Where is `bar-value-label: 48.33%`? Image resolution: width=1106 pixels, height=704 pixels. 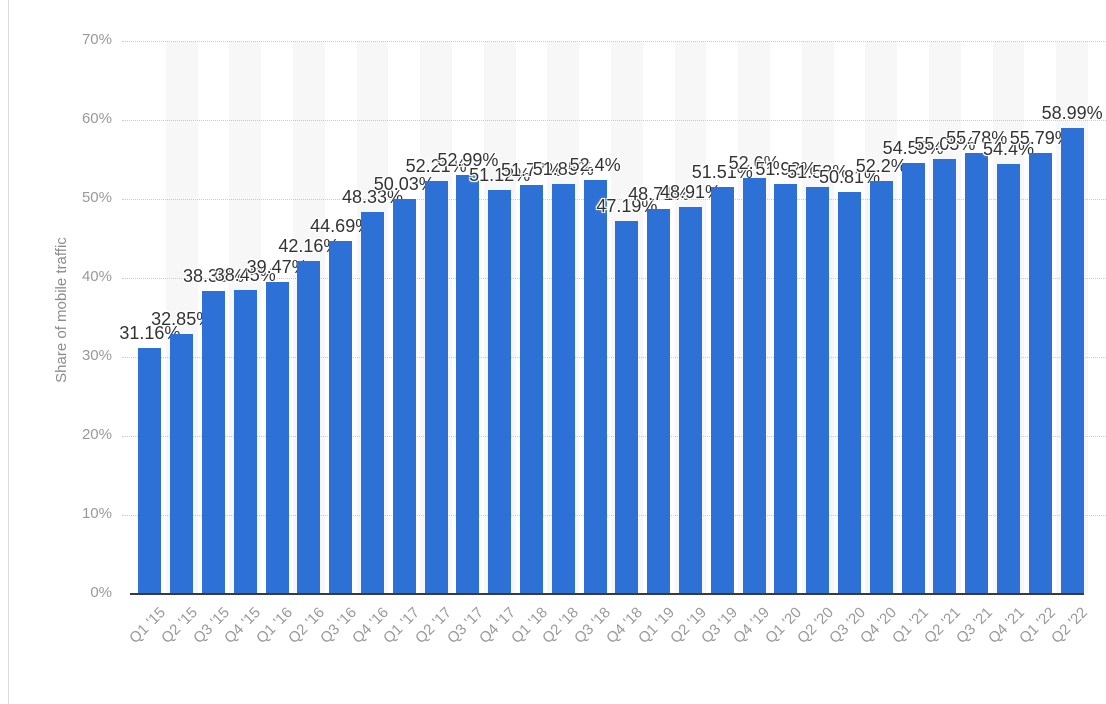 bar-value-label: 48.33% is located at coordinates (372, 196).